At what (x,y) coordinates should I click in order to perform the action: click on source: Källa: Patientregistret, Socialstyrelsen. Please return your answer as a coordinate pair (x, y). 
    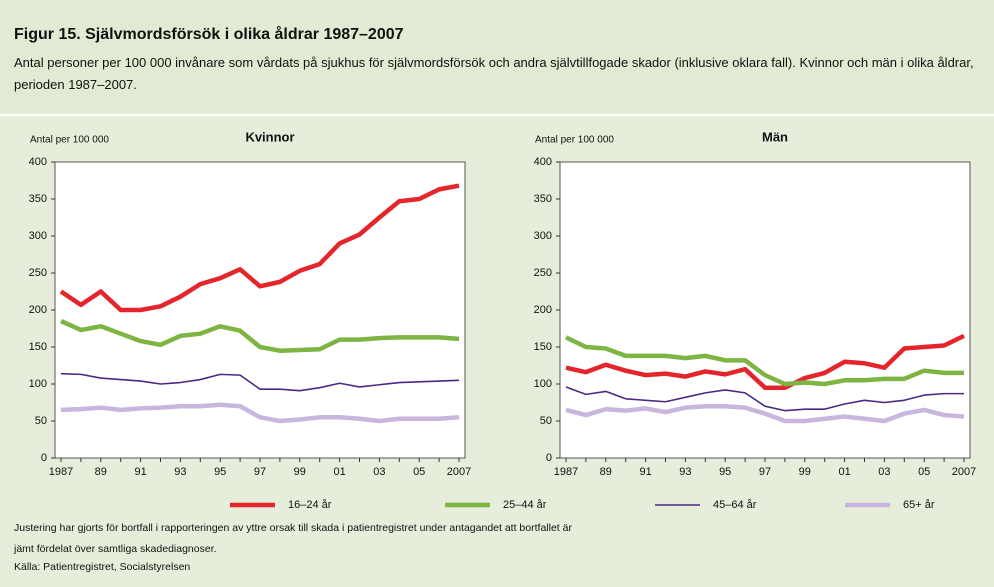
    Looking at the image, I should click on (102, 567).